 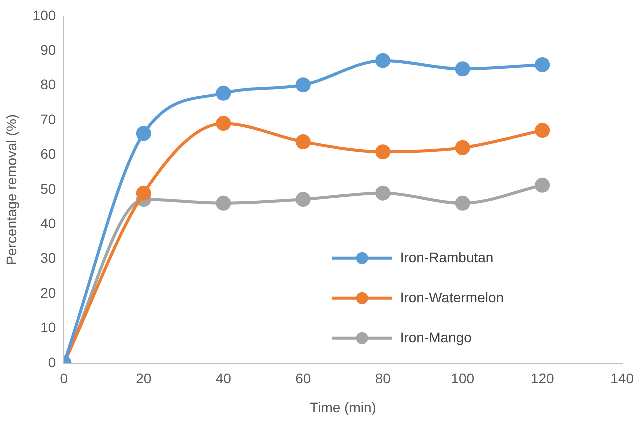 What do you see at coordinates (48, 84) in the screenshot?
I see `y-tick-label: 80` at bounding box center [48, 84].